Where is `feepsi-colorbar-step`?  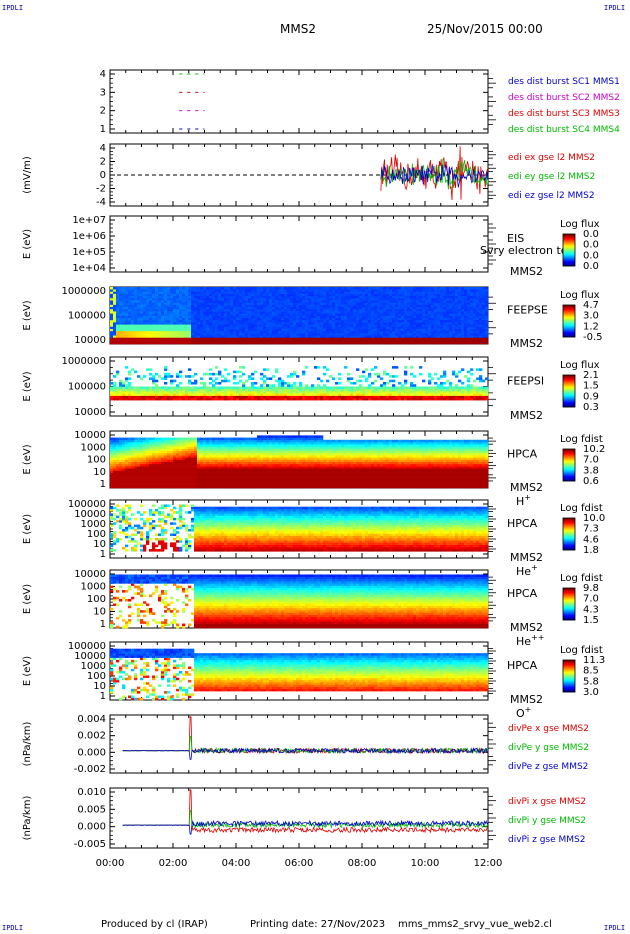 feepsi-colorbar-step is located at coordinates (569, 406).